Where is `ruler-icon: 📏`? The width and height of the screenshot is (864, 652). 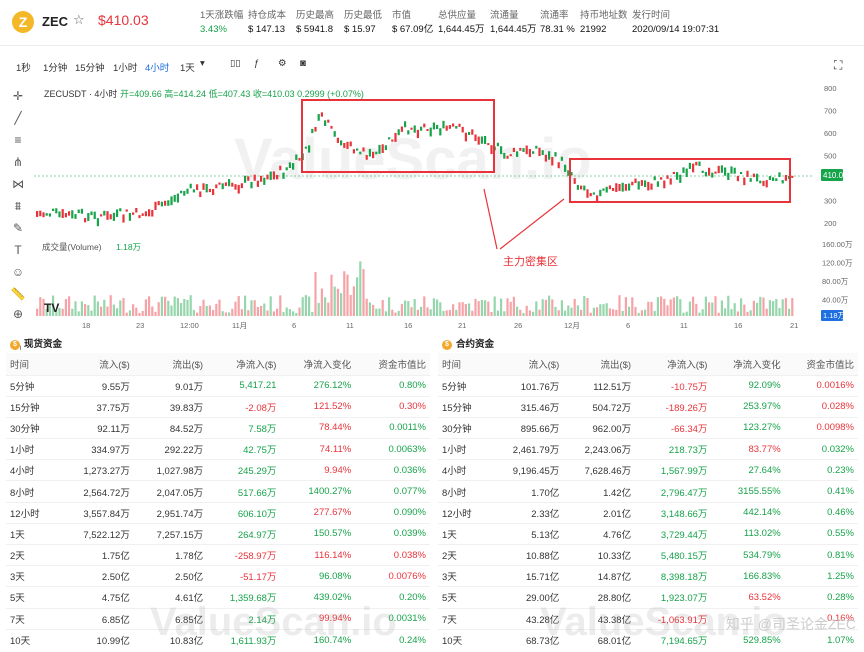 ruler-icon: 📏 is located at coordinates (18, 294).